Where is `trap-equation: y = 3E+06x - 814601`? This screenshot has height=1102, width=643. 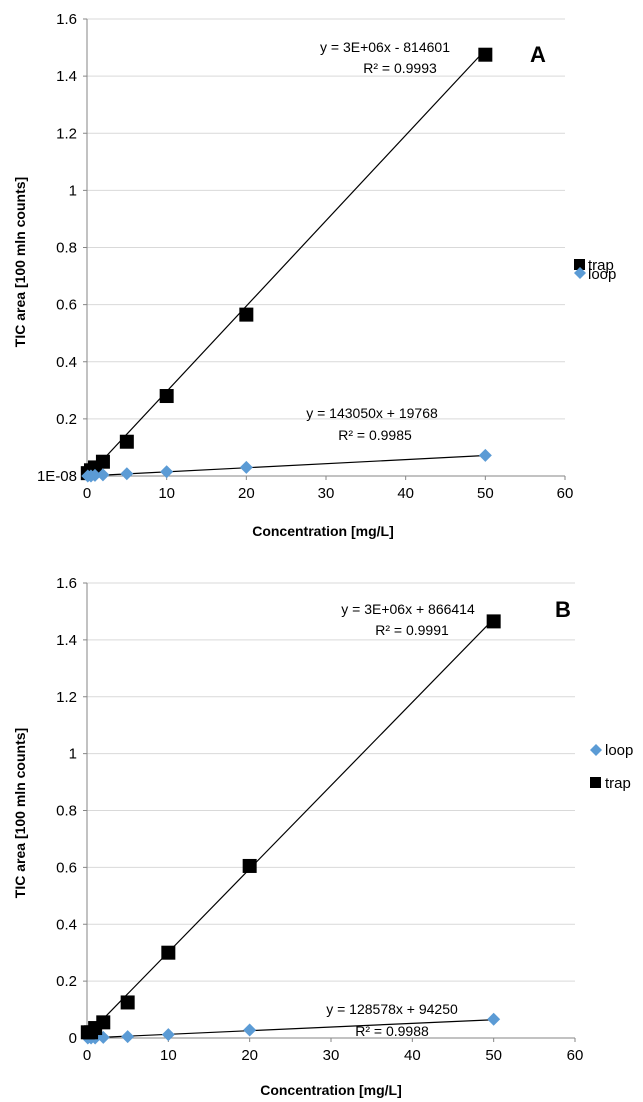
trap-equation: y = 3E+06x - 814601 is located at coordinates (385, 47).